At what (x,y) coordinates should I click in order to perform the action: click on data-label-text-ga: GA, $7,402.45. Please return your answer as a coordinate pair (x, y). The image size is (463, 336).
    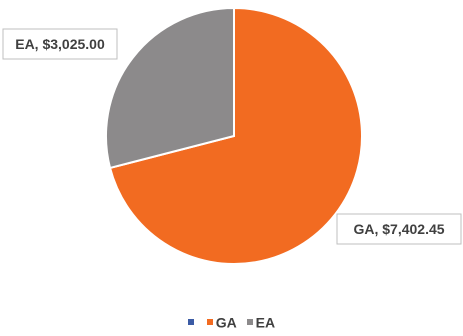
    Looking at the image, I should click on (398, 229).